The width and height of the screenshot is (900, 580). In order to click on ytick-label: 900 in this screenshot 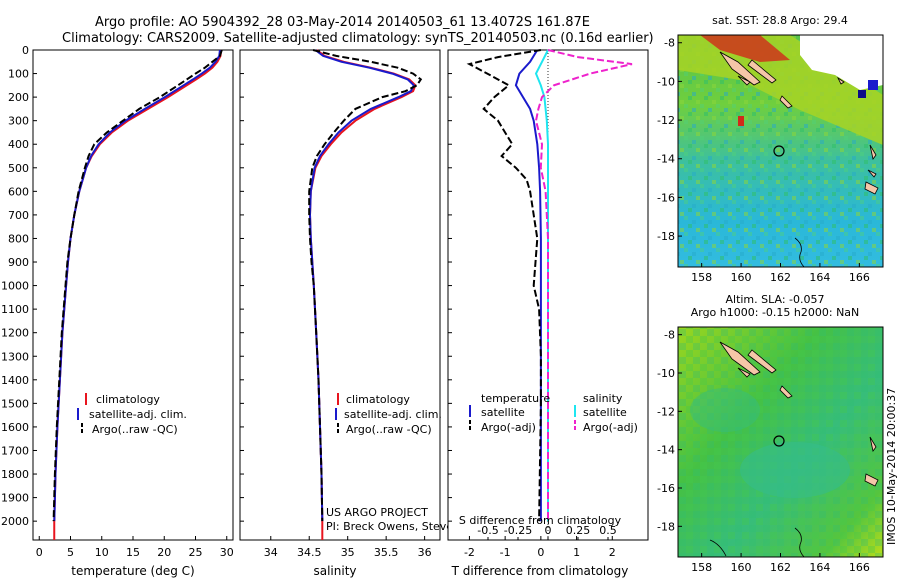, I will do `click(18, 262)`.